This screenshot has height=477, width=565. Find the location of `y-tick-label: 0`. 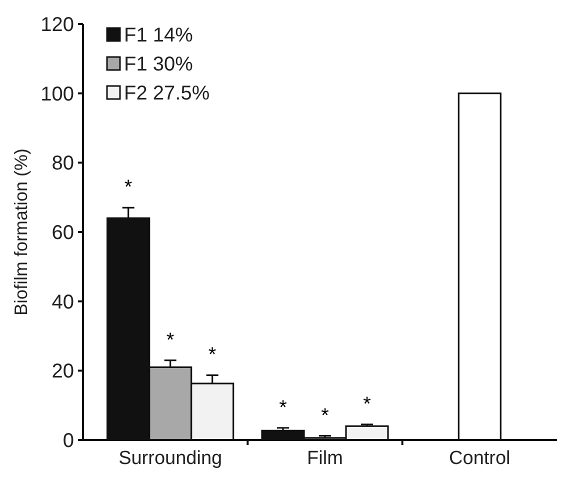

y-tick-label: 0 is located at coordinates (68, 441).